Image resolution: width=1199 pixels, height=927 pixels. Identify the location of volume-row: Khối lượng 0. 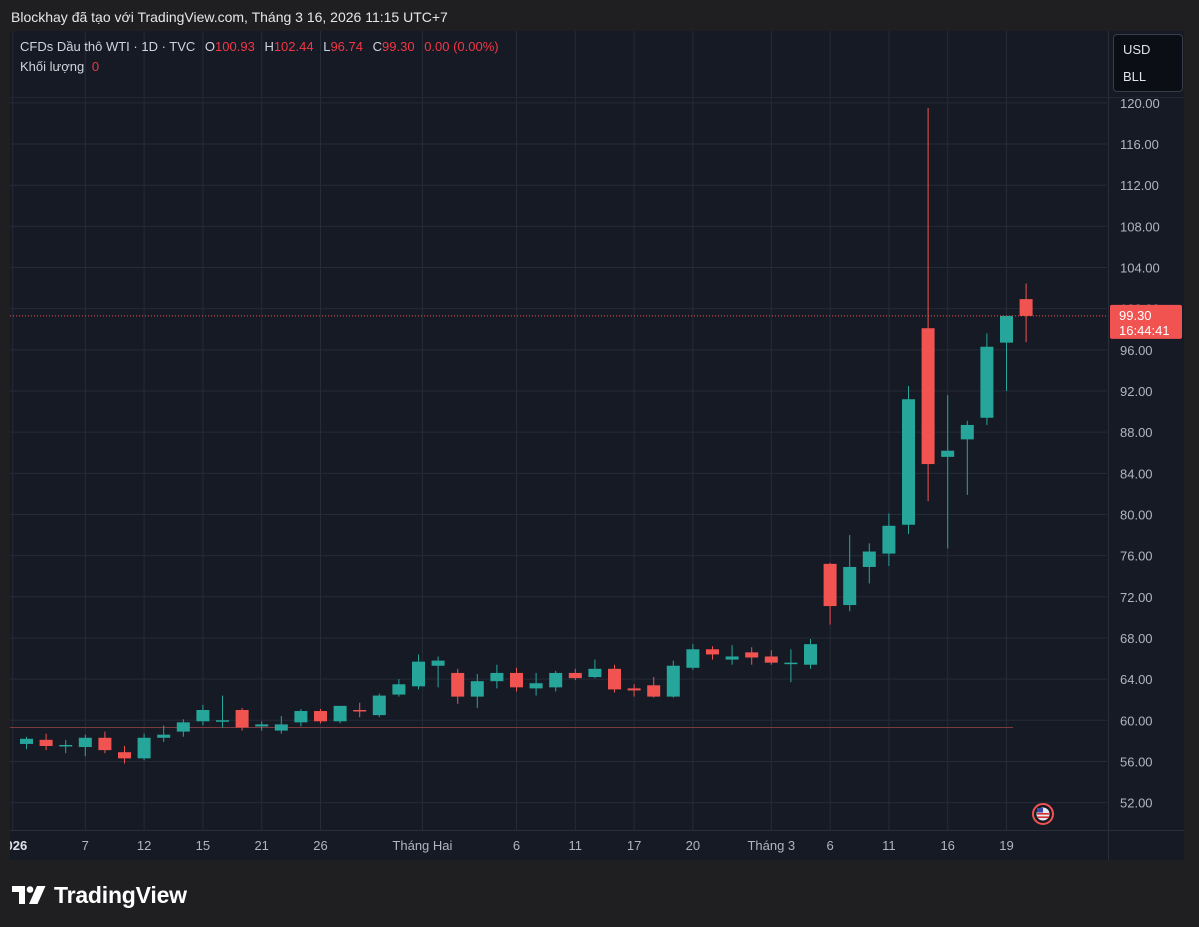
(259, 69).